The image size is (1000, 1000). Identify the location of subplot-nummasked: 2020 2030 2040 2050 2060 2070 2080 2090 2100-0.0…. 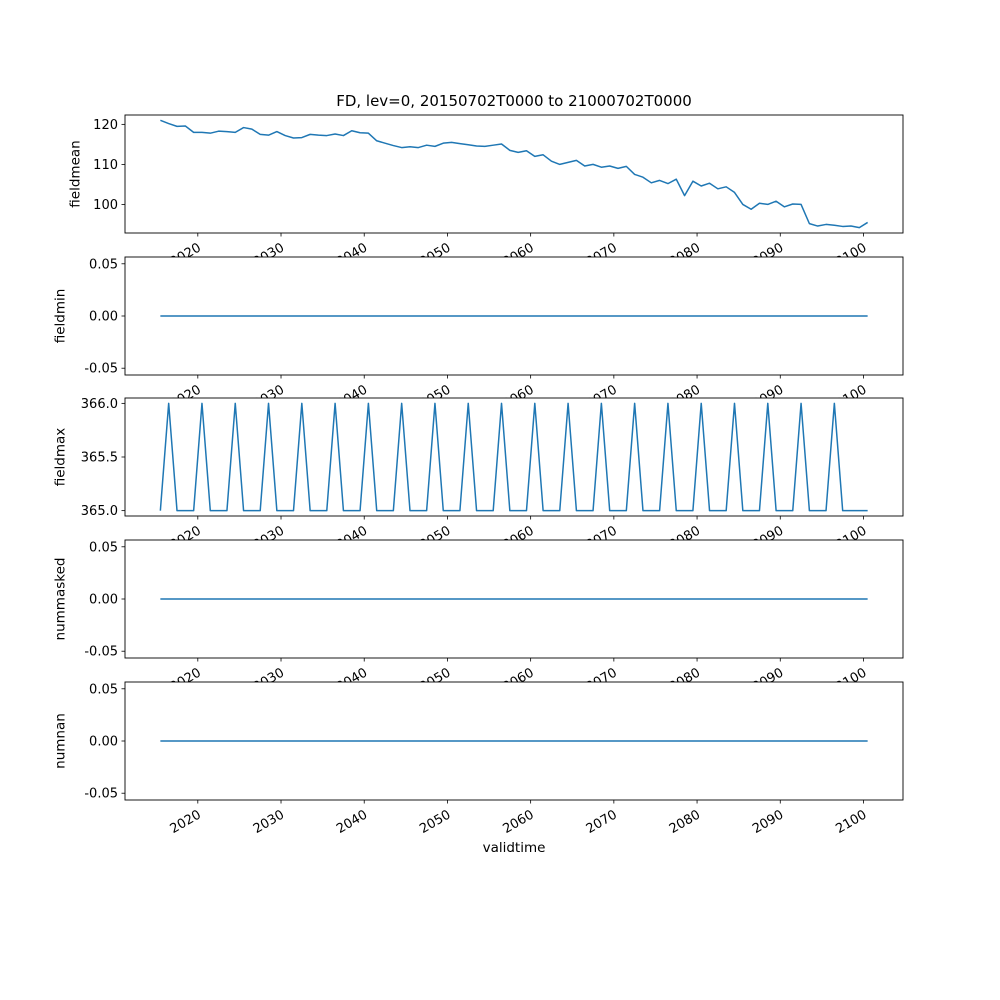
(478, 617).